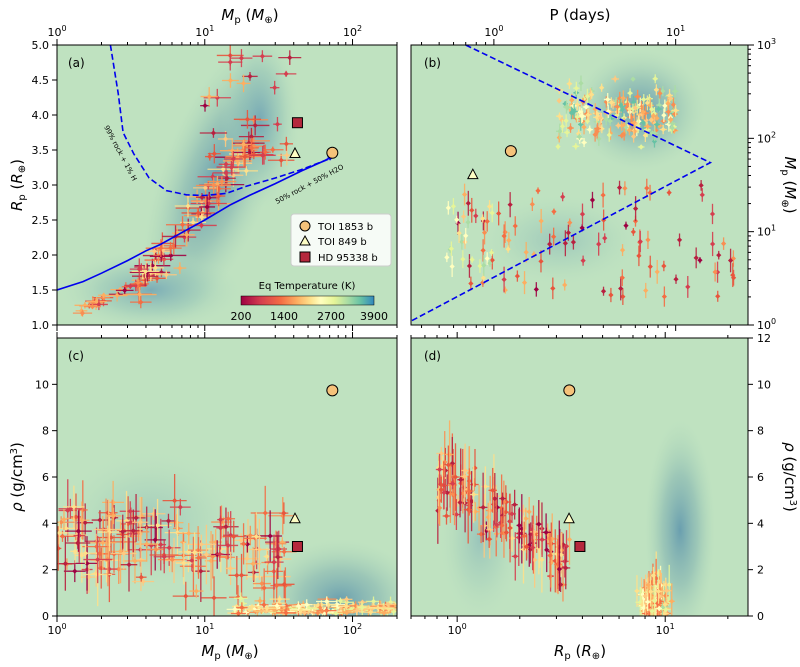 The height and width of the screenshot is (667, 800). Describe the element at coordinates (76, 63) in the screenshot. I see `panel-a-label: (a)` at that location.